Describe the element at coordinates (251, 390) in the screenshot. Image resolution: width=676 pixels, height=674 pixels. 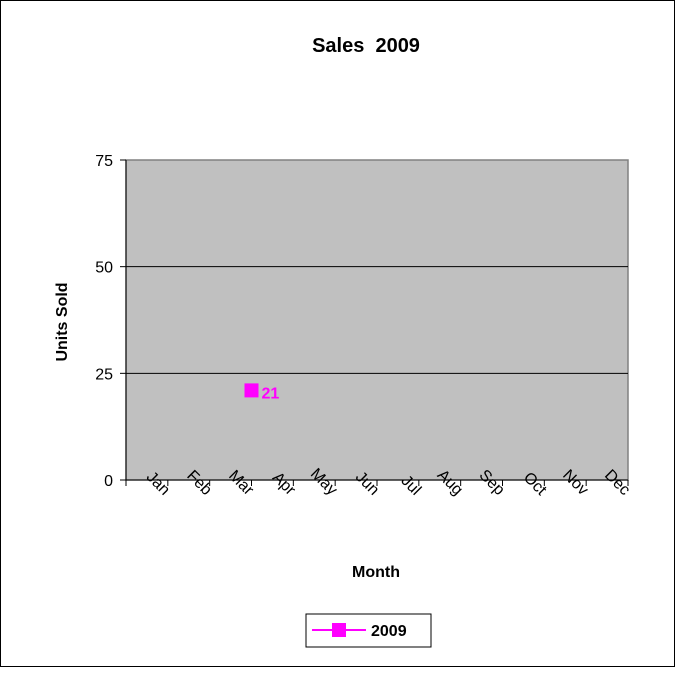
I see `data-point-marker` at that location.